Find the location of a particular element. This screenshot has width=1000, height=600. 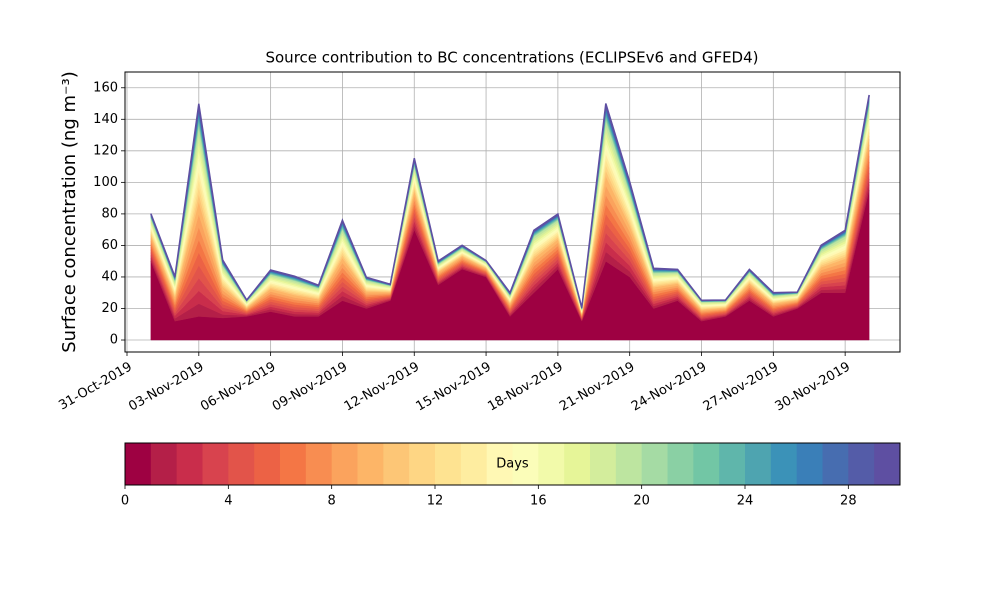

colorbar-tick-label: 0 is located at coordinates (125, 501).